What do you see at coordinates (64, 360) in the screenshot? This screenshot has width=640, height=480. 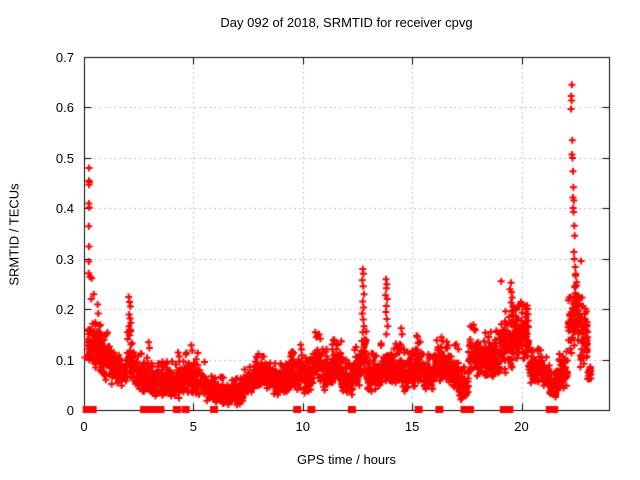 I see `y-tick-label: 0.1` at bounding box center [64, 360].